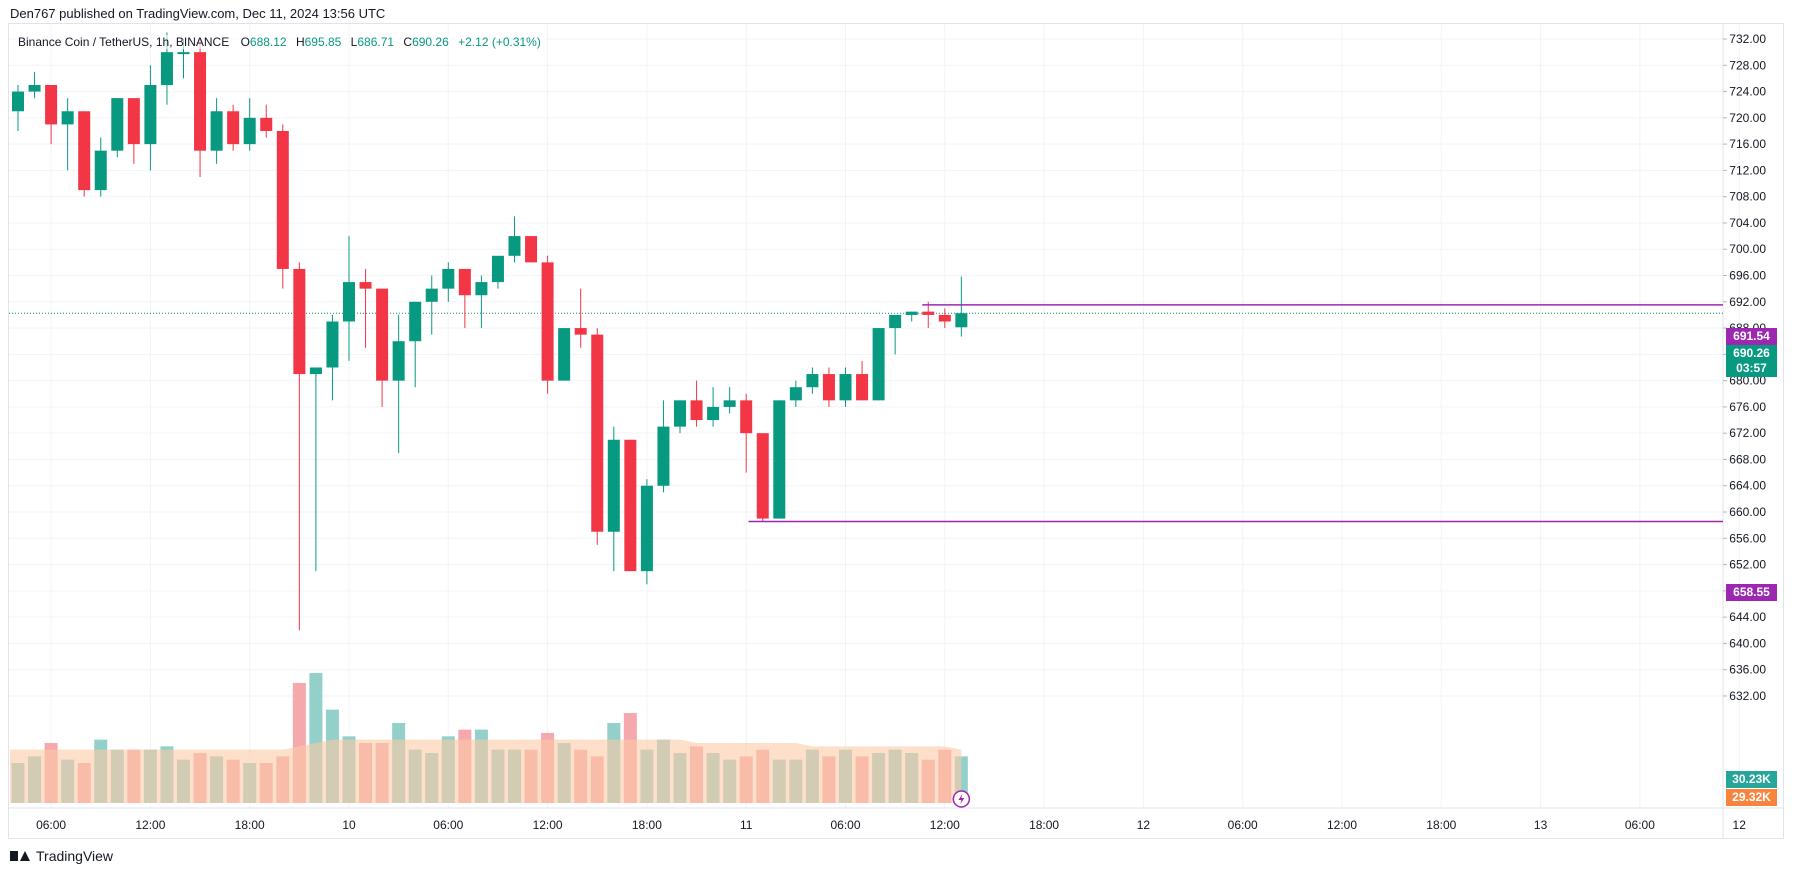  I want to click on open-label: O, so click(245, 42).